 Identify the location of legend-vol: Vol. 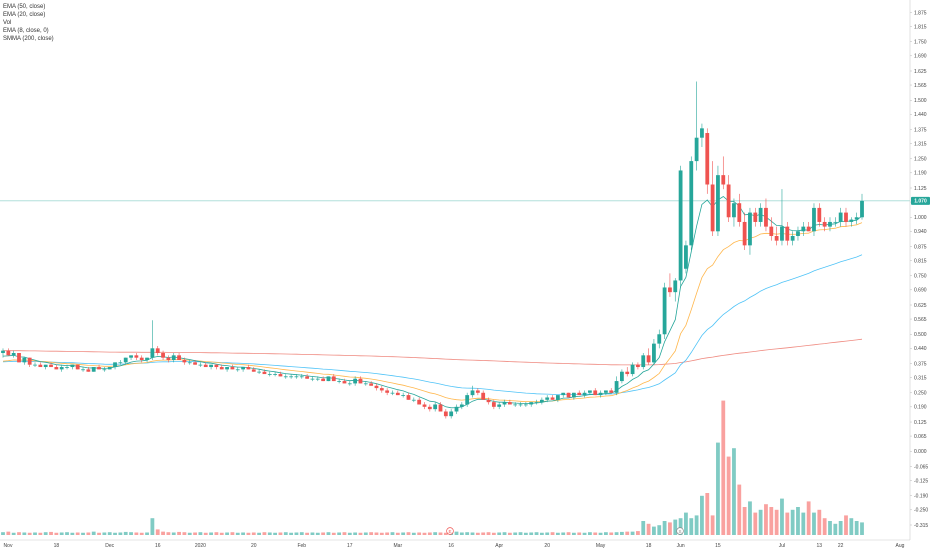
(7, 23).